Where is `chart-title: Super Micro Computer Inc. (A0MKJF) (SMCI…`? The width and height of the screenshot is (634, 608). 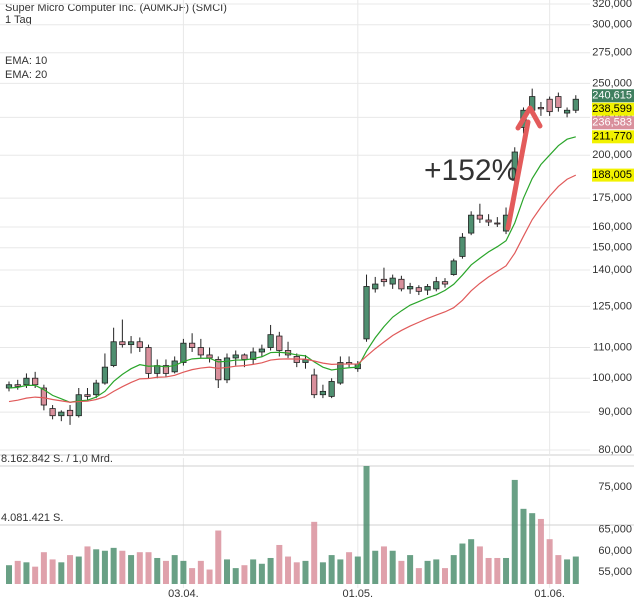
chart-title: Super Micro Computer Inc. (A0MKJF) (SMCI… is located at coordinates (116, 8).